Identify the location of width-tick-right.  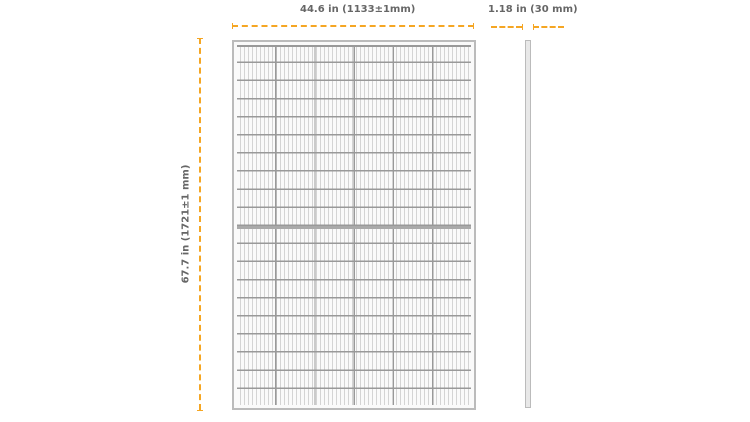
(473, 26).